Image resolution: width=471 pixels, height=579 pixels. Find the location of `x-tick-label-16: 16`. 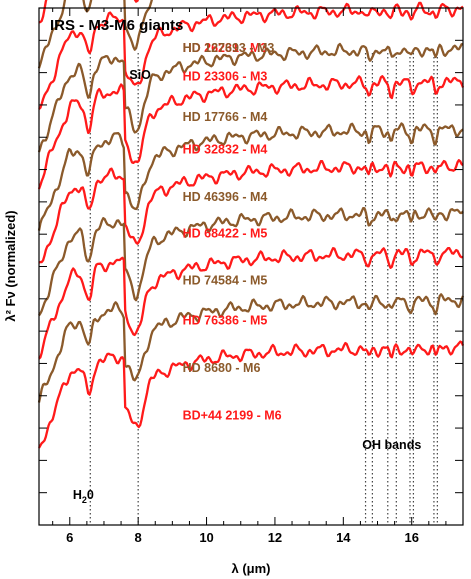

x-tick-label-16: 16 is located at coordinates (411, 537).